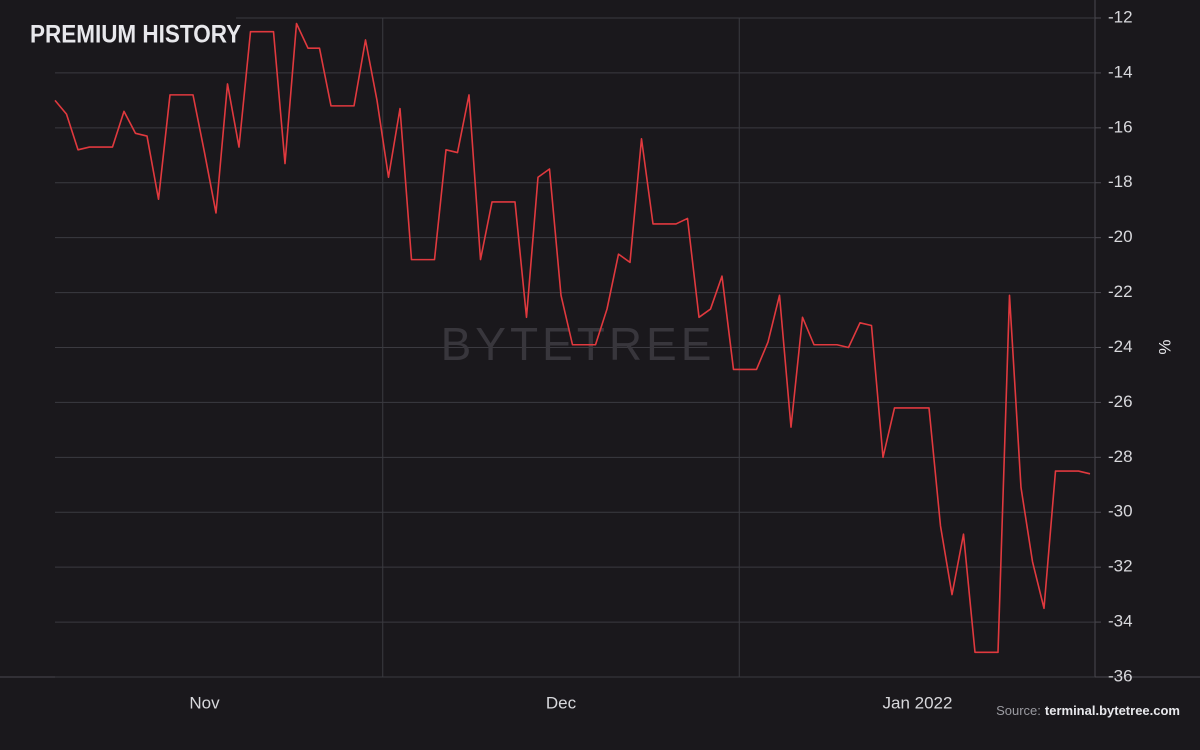 This screenshot has height=750, width=1200. What do you see at coordinates (1120, 181) in the screenshot?
I see `y-tick-label: -18` at bounding box center [1120, 181].